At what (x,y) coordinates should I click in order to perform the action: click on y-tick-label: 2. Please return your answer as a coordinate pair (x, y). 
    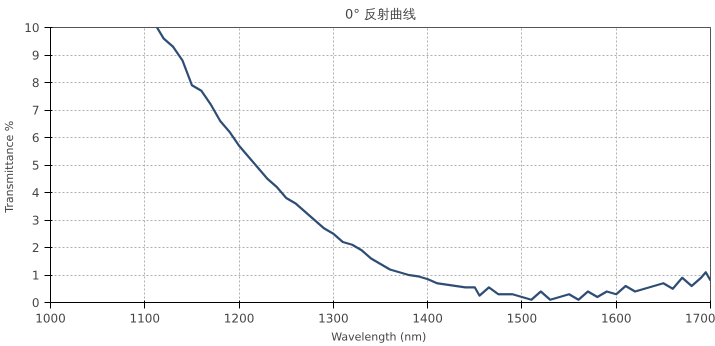
    Looking at the image, I should click on (36, 248).